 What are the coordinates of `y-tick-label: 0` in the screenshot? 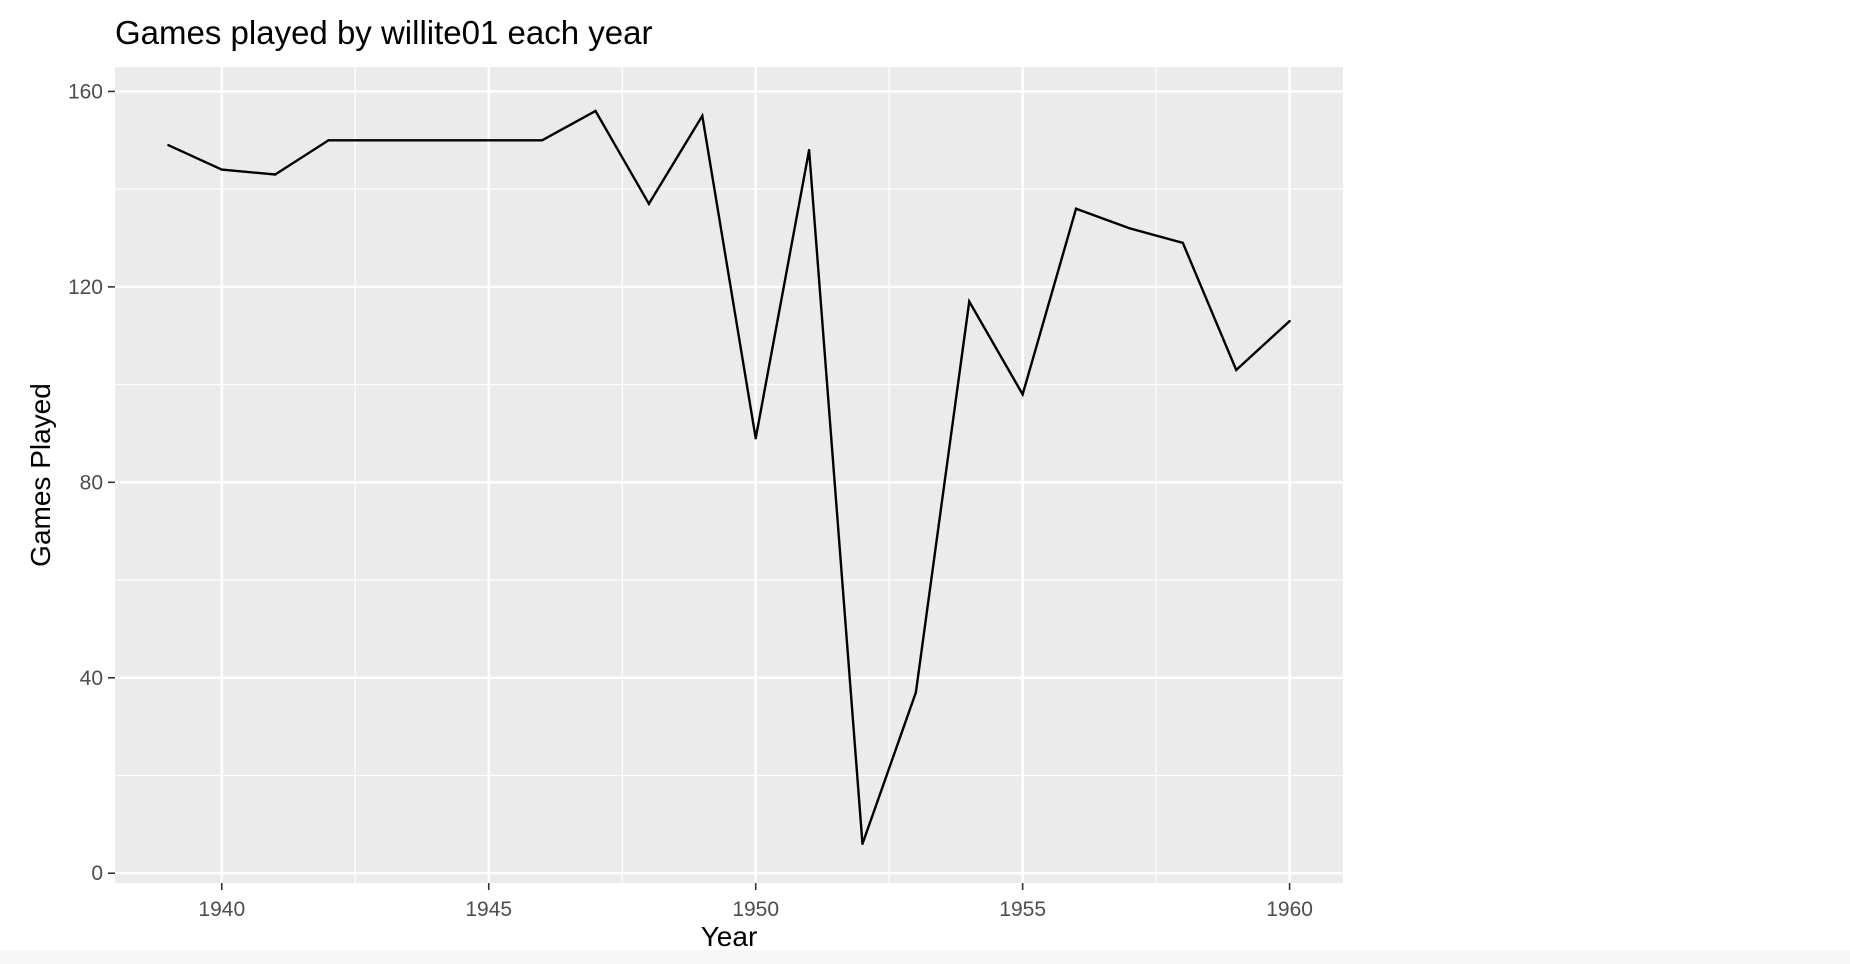 It's located at (97, 873).